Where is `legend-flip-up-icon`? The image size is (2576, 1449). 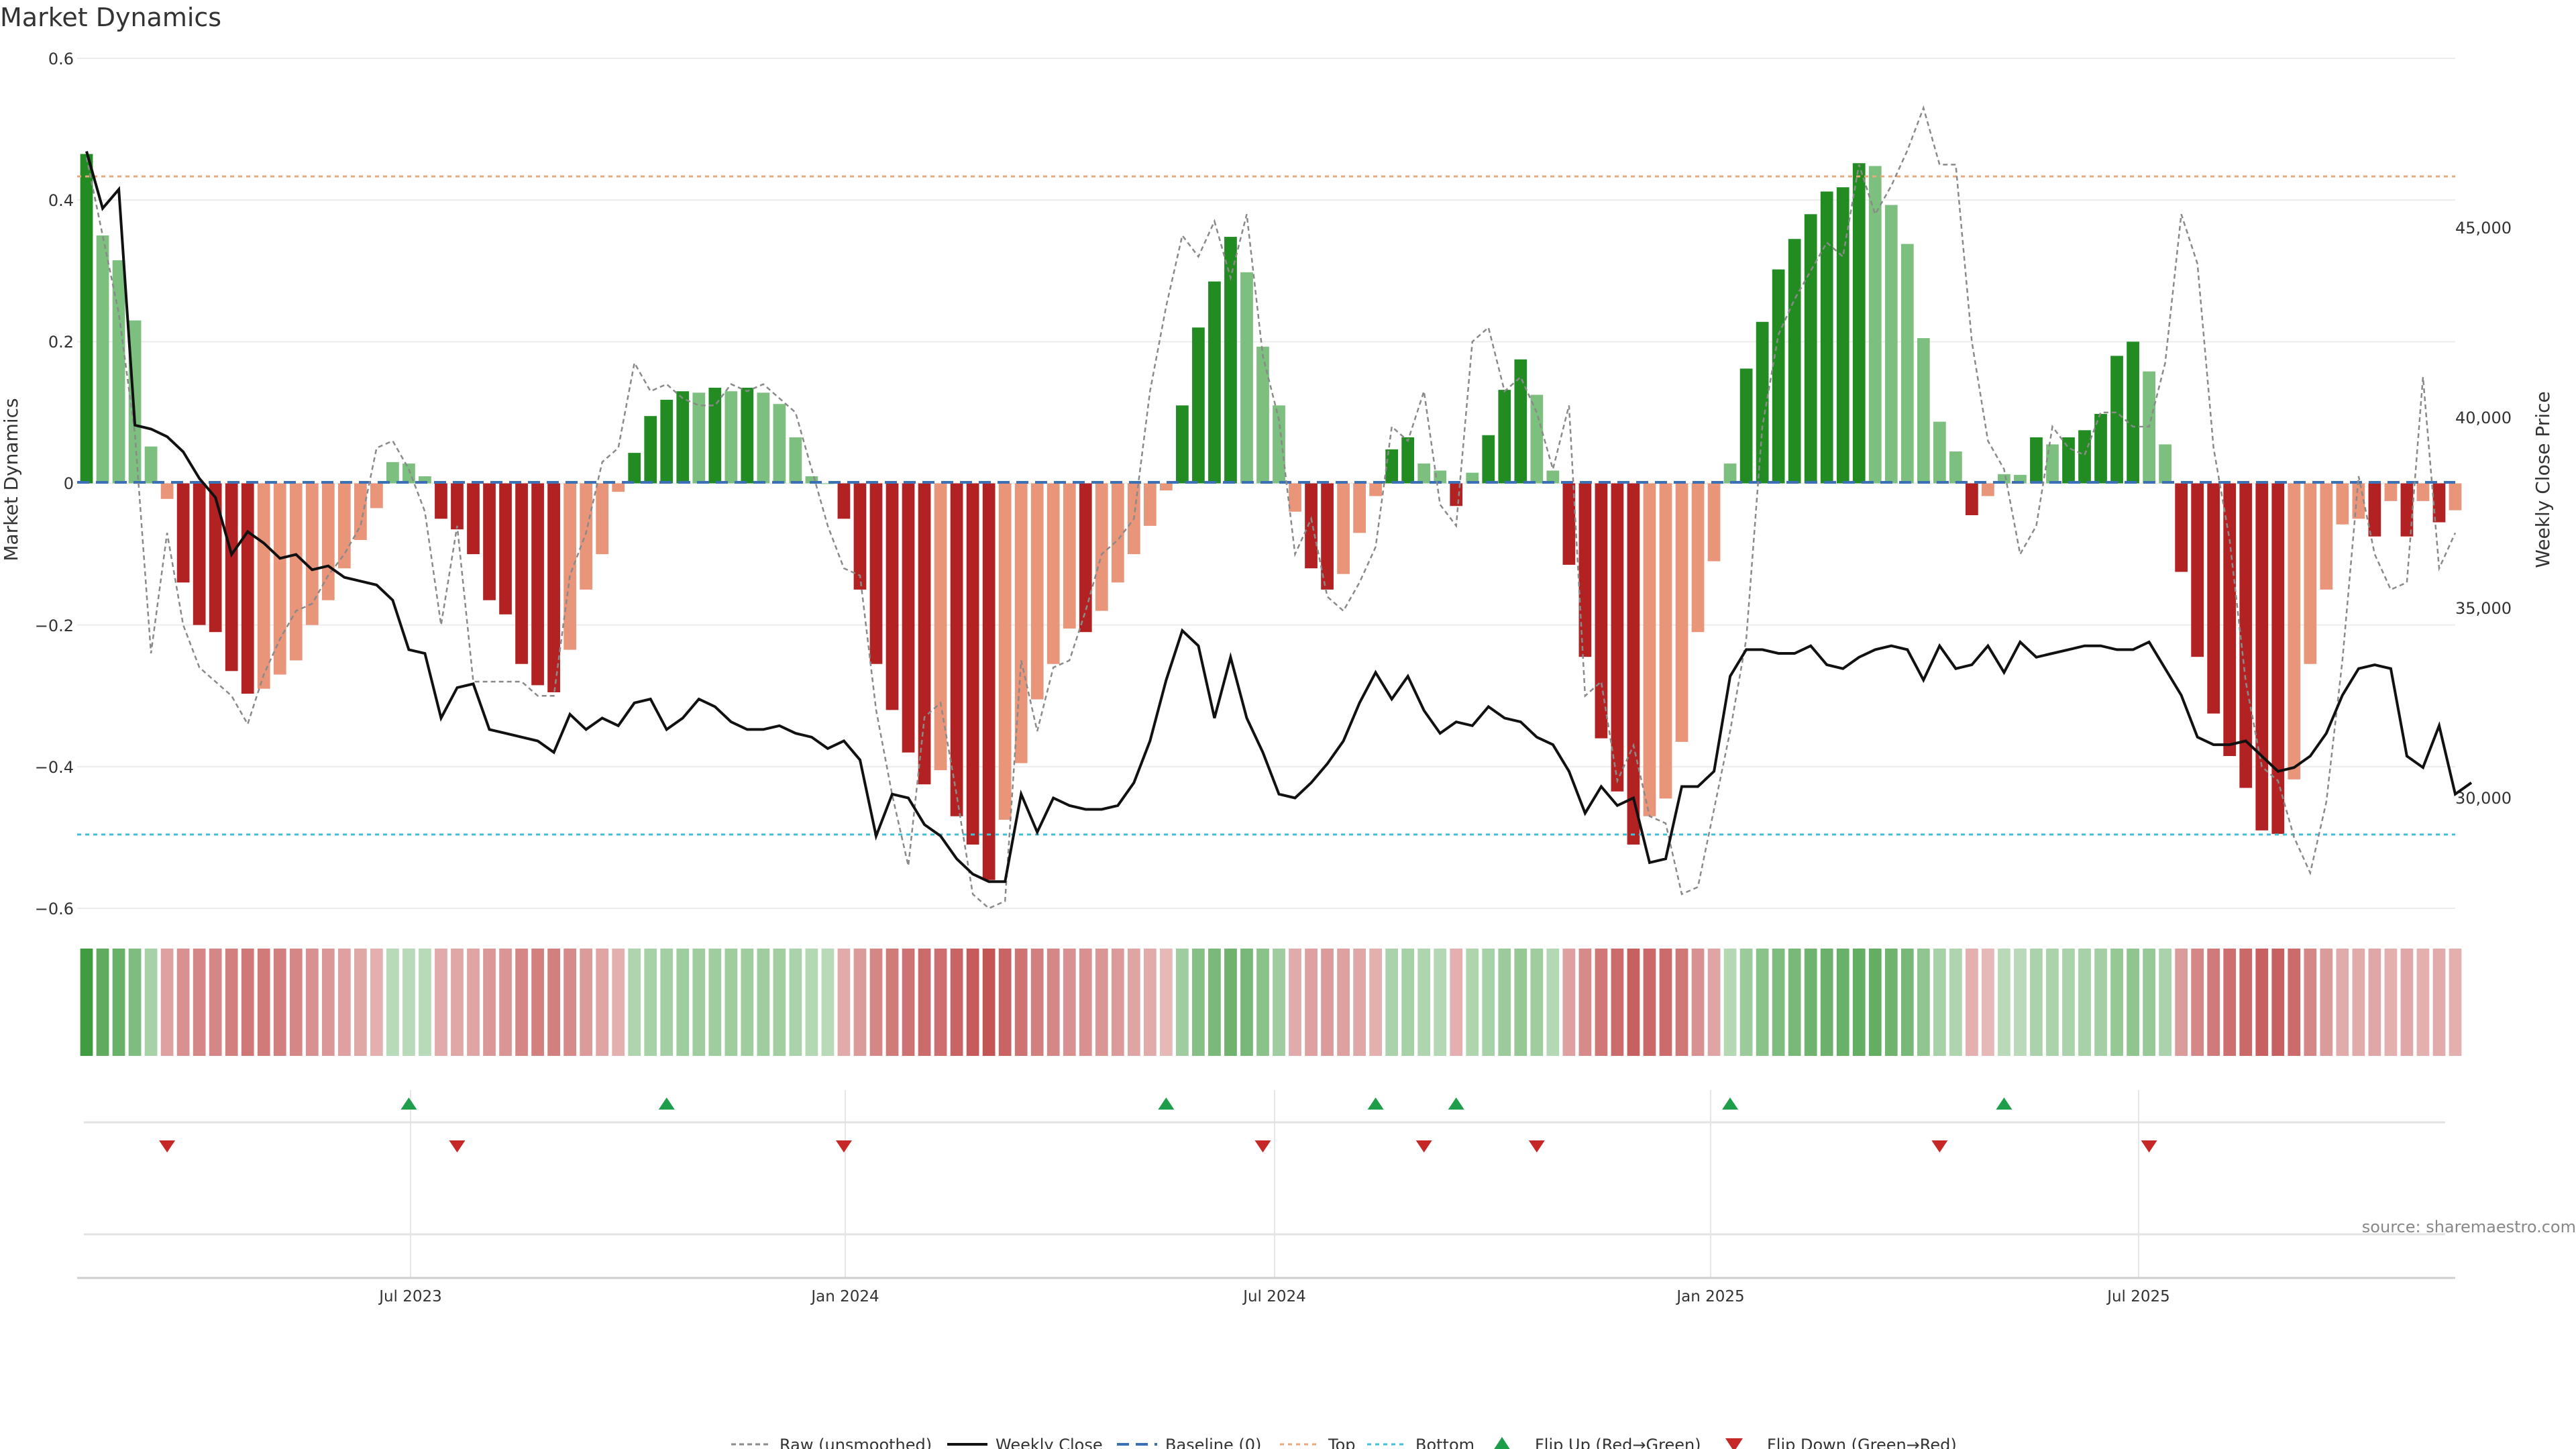
legend-flip-up-icon is located at coordinates (1502, 1443).